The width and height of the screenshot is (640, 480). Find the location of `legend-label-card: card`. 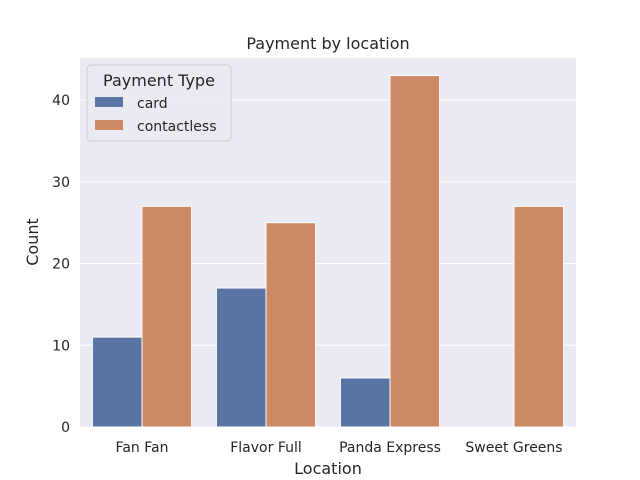

legend-label-card: card is located at coordinates (152, 104).